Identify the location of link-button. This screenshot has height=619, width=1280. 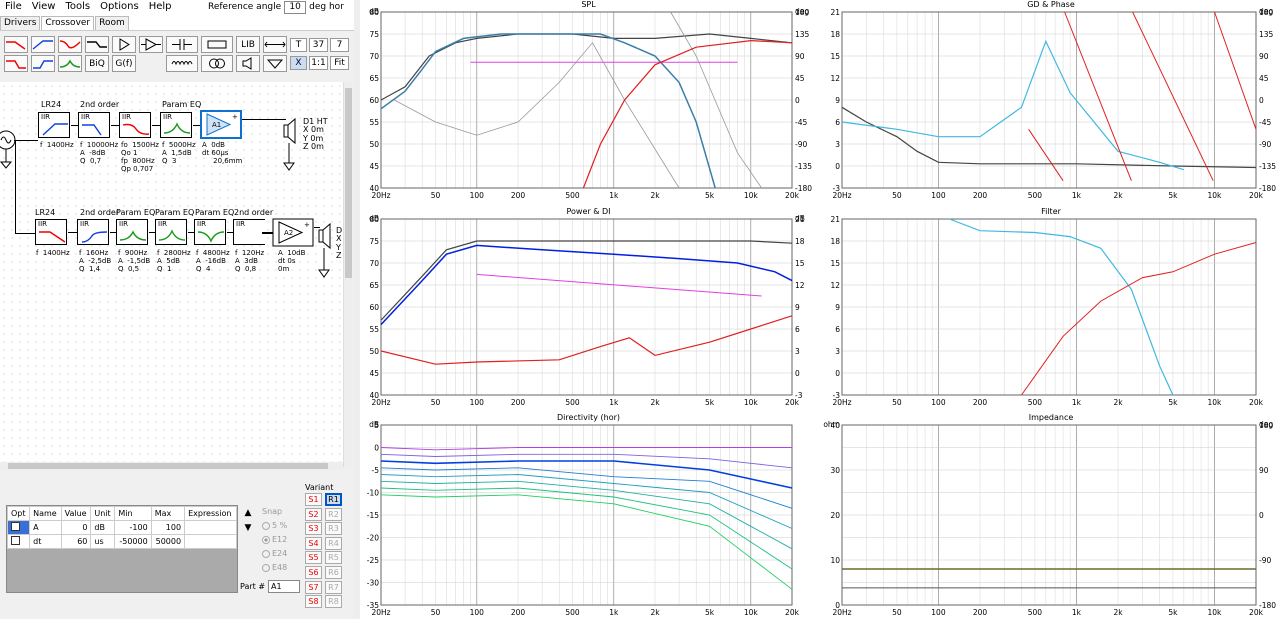
(275, 44).